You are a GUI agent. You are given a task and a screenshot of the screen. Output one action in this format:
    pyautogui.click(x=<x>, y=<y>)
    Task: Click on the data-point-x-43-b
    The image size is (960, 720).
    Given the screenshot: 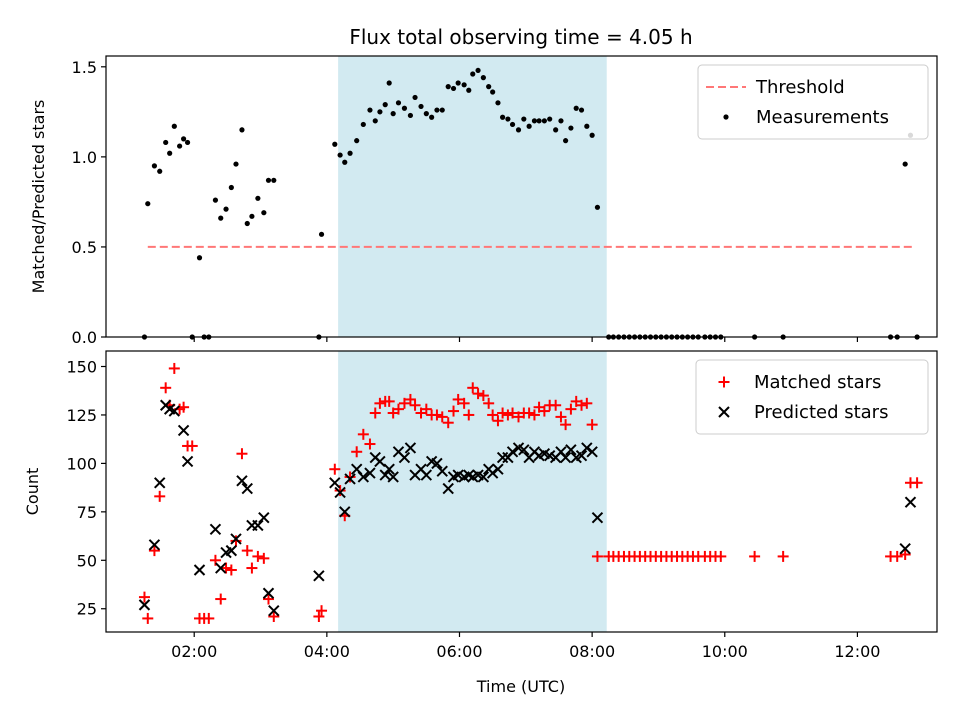 What is the action you would take?
    pyautogui.click(x=448, y=488)
    